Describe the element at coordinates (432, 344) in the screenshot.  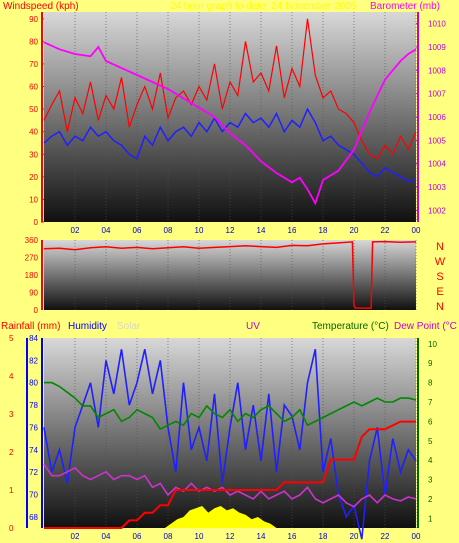
I see `temperature-tick-label: 10` at that location.